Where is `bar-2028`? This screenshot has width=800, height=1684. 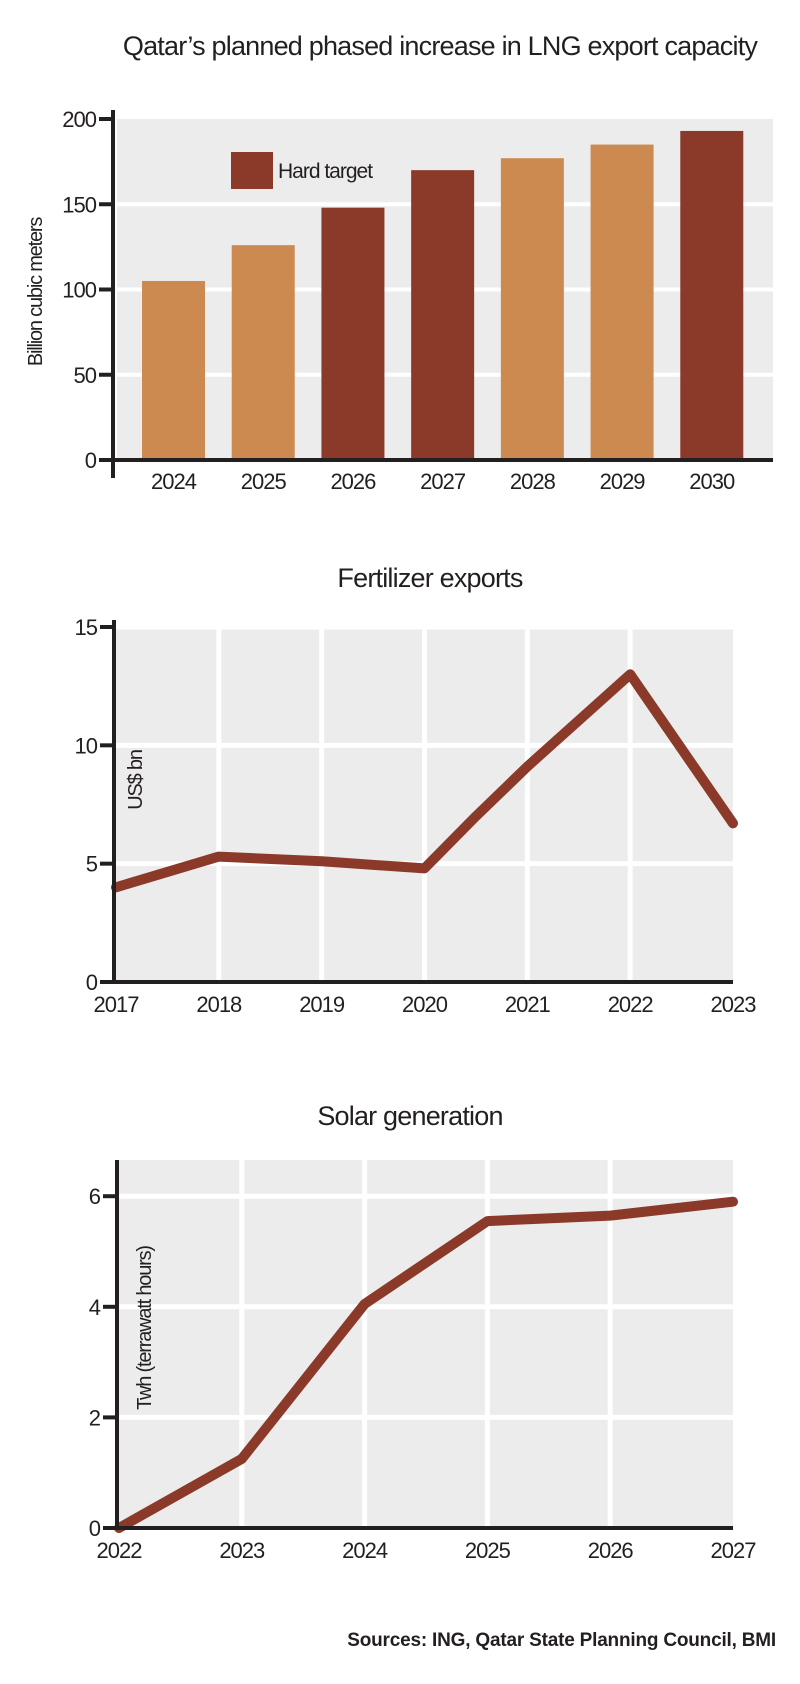 bar-2028 is located at coordinates (532, 309).